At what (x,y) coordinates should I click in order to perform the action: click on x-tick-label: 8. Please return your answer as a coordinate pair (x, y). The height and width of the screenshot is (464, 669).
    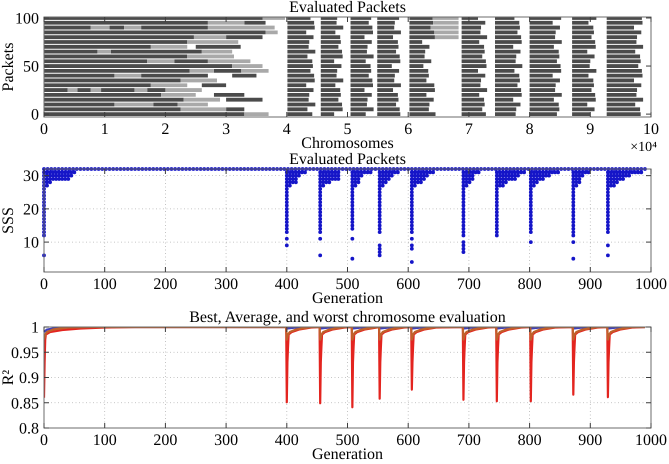
    Looking at the image, I should click on (530, 129).